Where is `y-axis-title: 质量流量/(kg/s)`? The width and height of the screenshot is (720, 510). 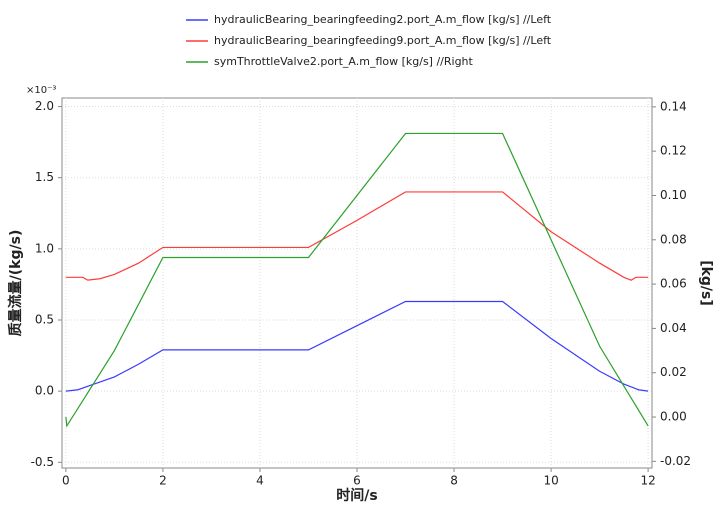 y-axis-title: 质量流量/(kg/s) is located at coordinates (15, 283).